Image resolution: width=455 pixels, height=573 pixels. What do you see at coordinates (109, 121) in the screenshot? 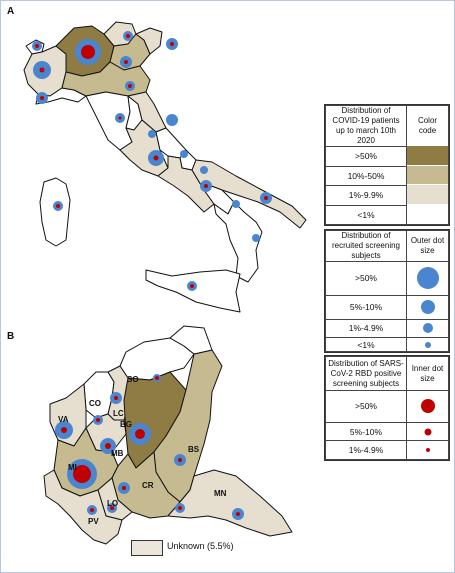
I see `region-toscana` at bounding box center [109, 121].